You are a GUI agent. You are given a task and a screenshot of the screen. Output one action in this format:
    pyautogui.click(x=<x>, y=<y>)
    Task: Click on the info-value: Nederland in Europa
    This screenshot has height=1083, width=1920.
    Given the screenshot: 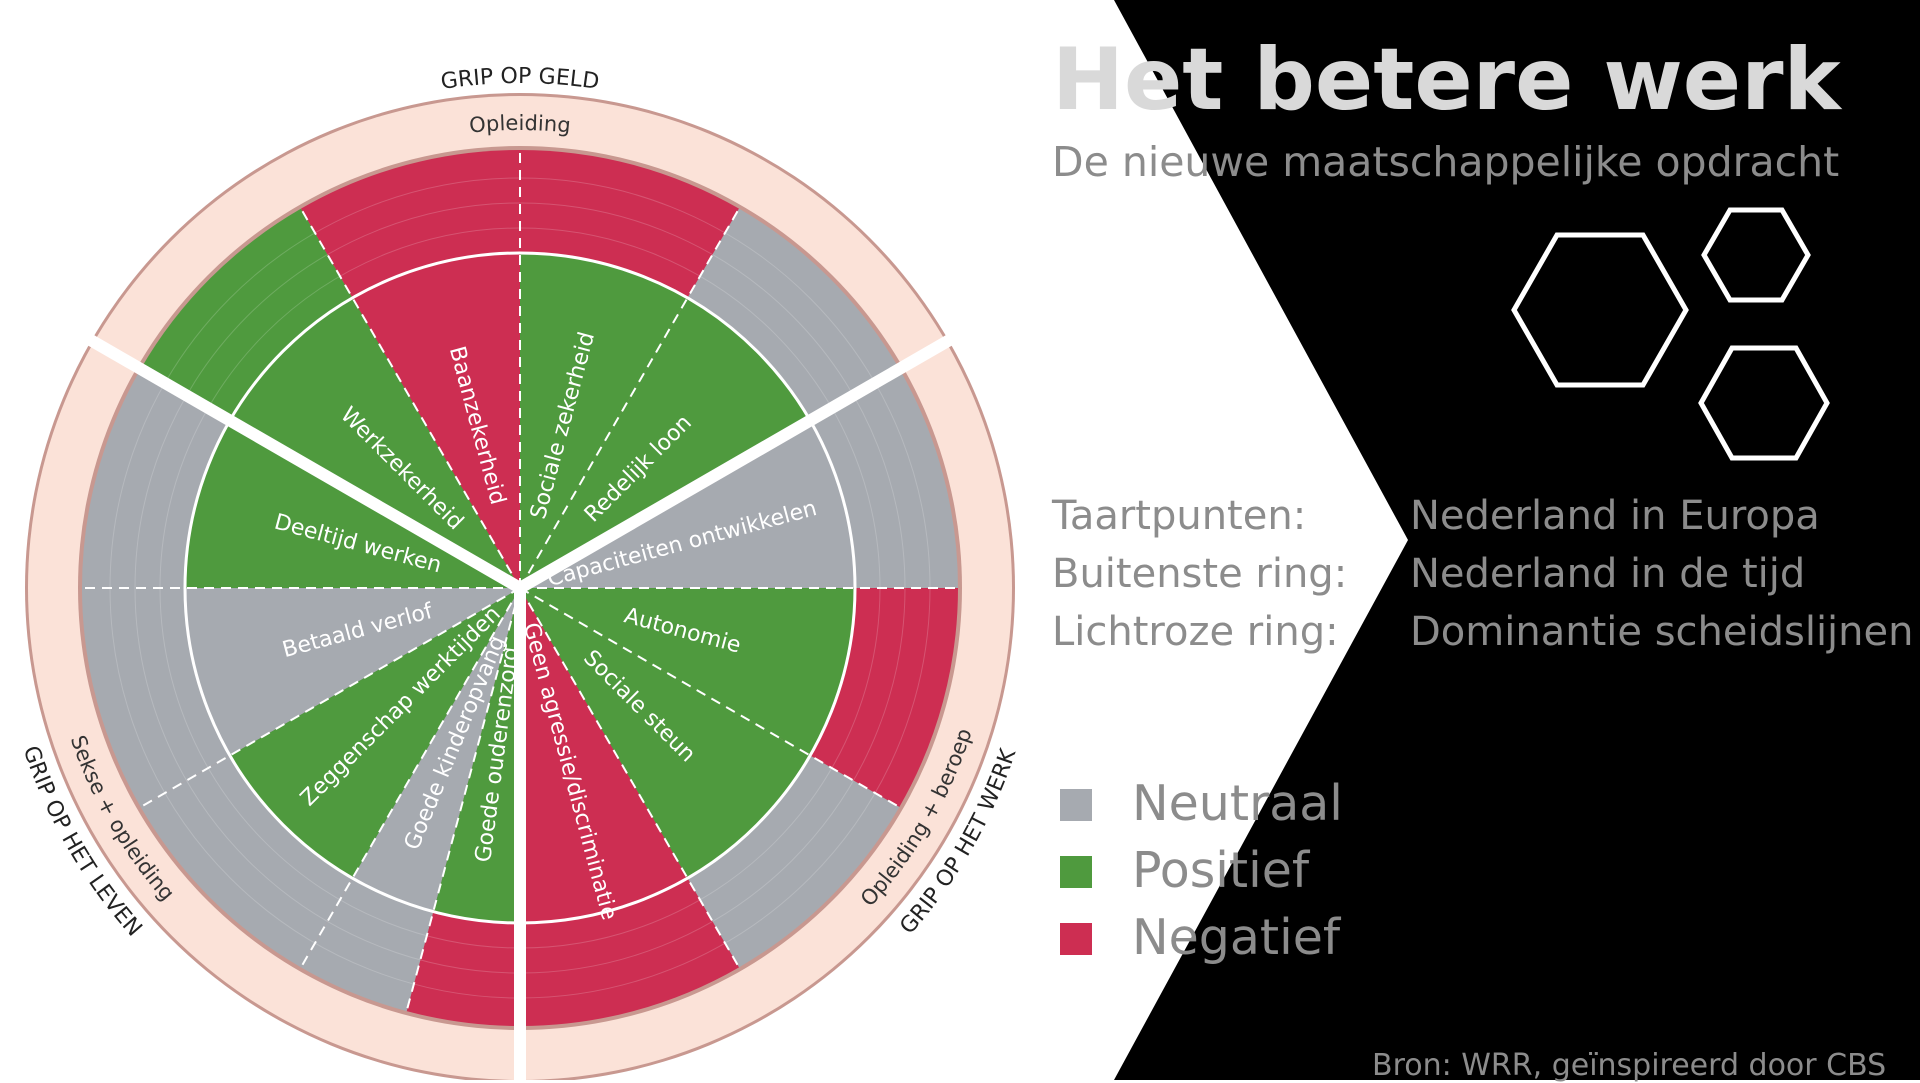 What is the action you would take?
    pyautogui.click(x=1615, y=516)
    